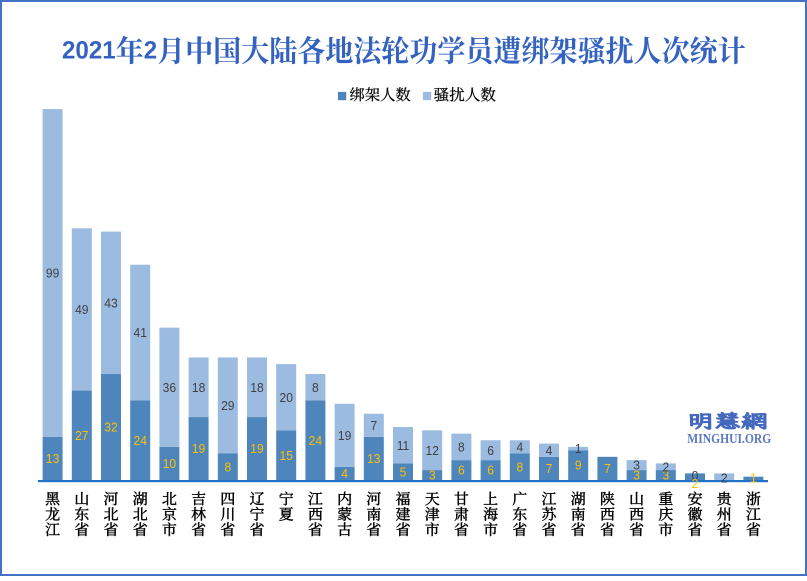  What do you see at coordinates (110, 303) in the screenshot?
I see `svg-text: 43` at bounding box center [110, 303].